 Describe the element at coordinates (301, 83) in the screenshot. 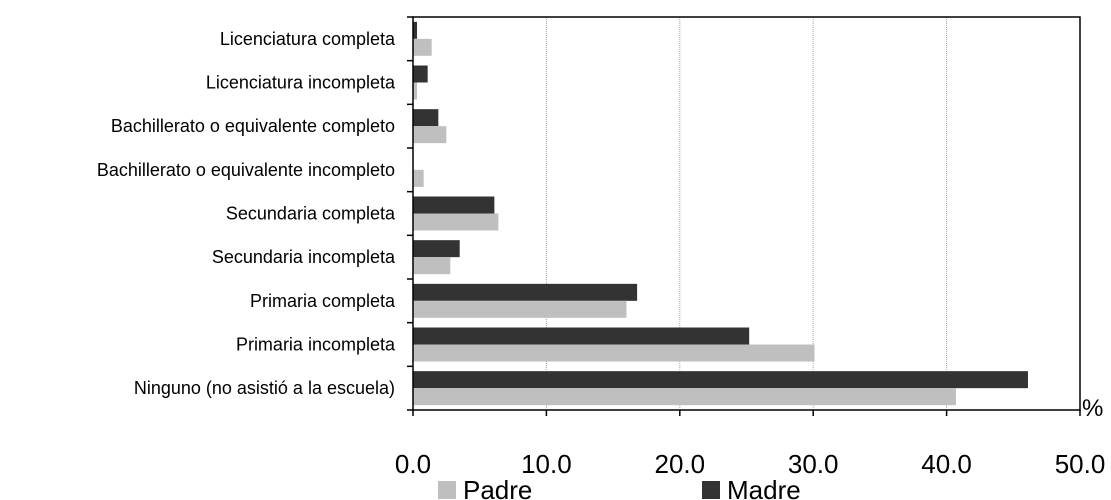

I see `category-label: Licenciatura incompleta` at that location.